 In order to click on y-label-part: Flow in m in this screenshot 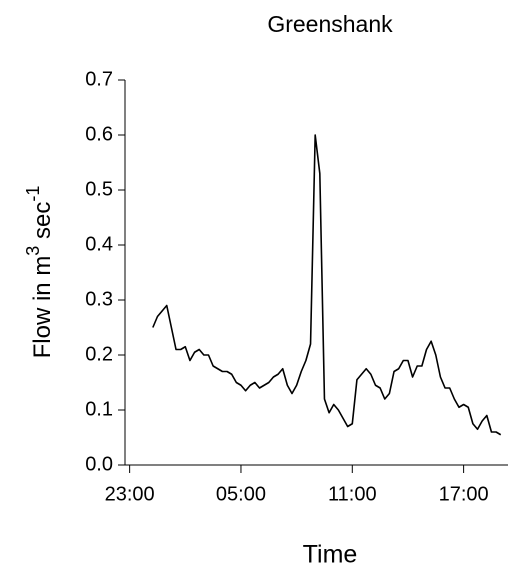, I will do `click(42, 307)`.